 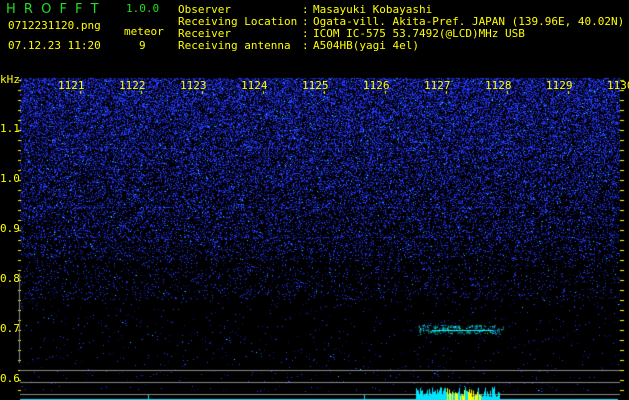 What do you see at coordinates (559, 85) in the screenshot?
I see `x-tick-label: 1129` at bounding box center [559, 85].